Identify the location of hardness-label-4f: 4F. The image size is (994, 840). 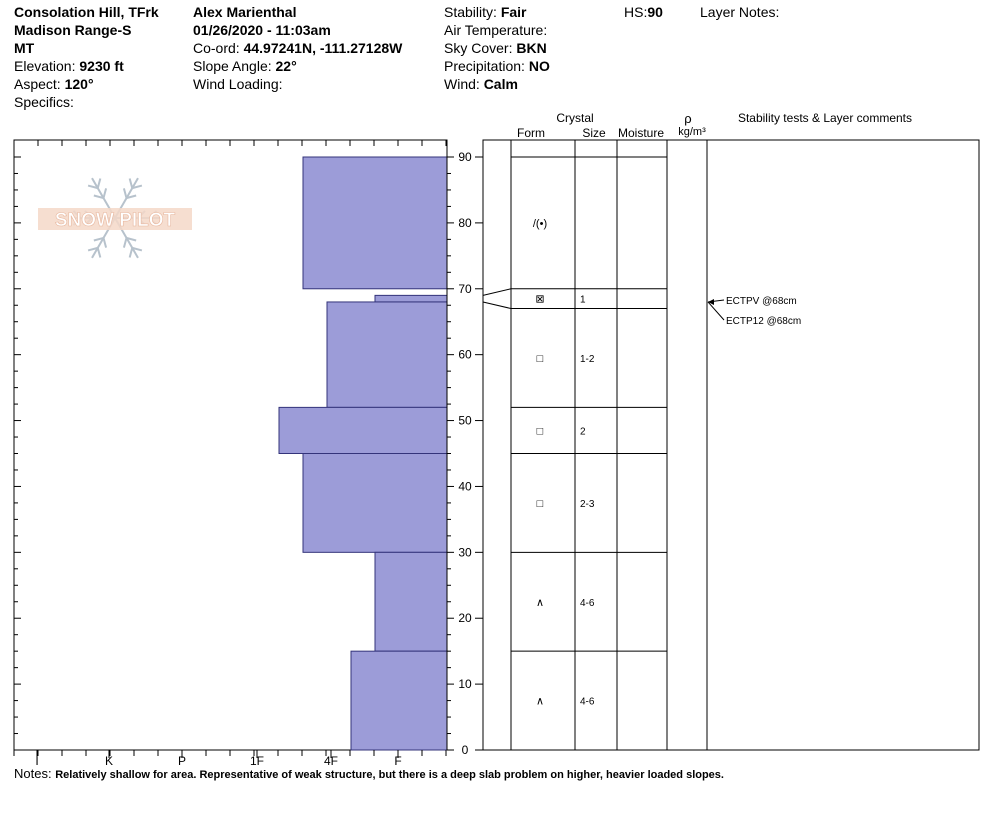
(331, 761).